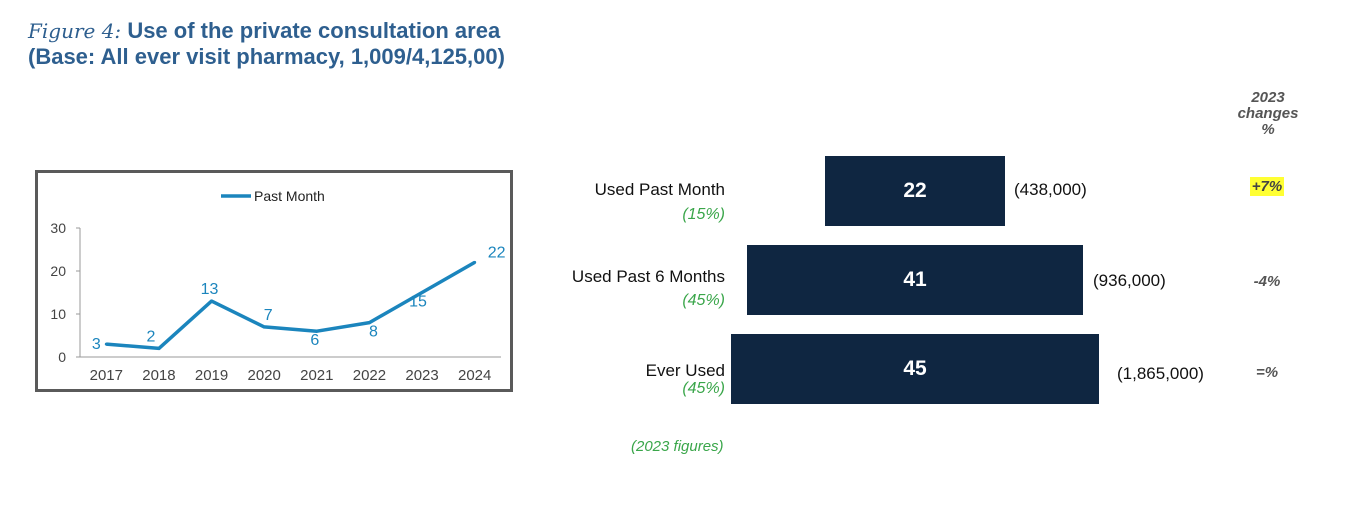 The width and height of the screenshot is (1350, 510). I want to click on funnel-pct-past-6-months: (45%), so click(703, 300).